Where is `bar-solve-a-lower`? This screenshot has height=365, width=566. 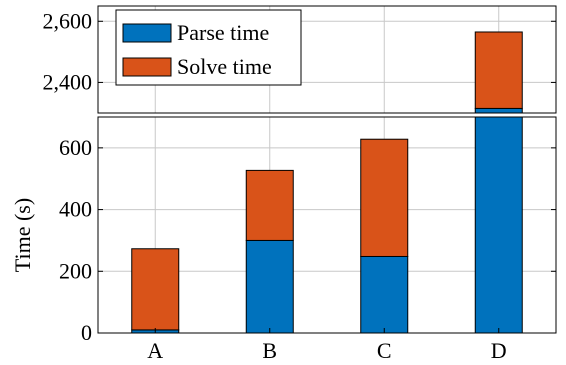 bar-solve-a-lower is located at coordinates (155, 289).